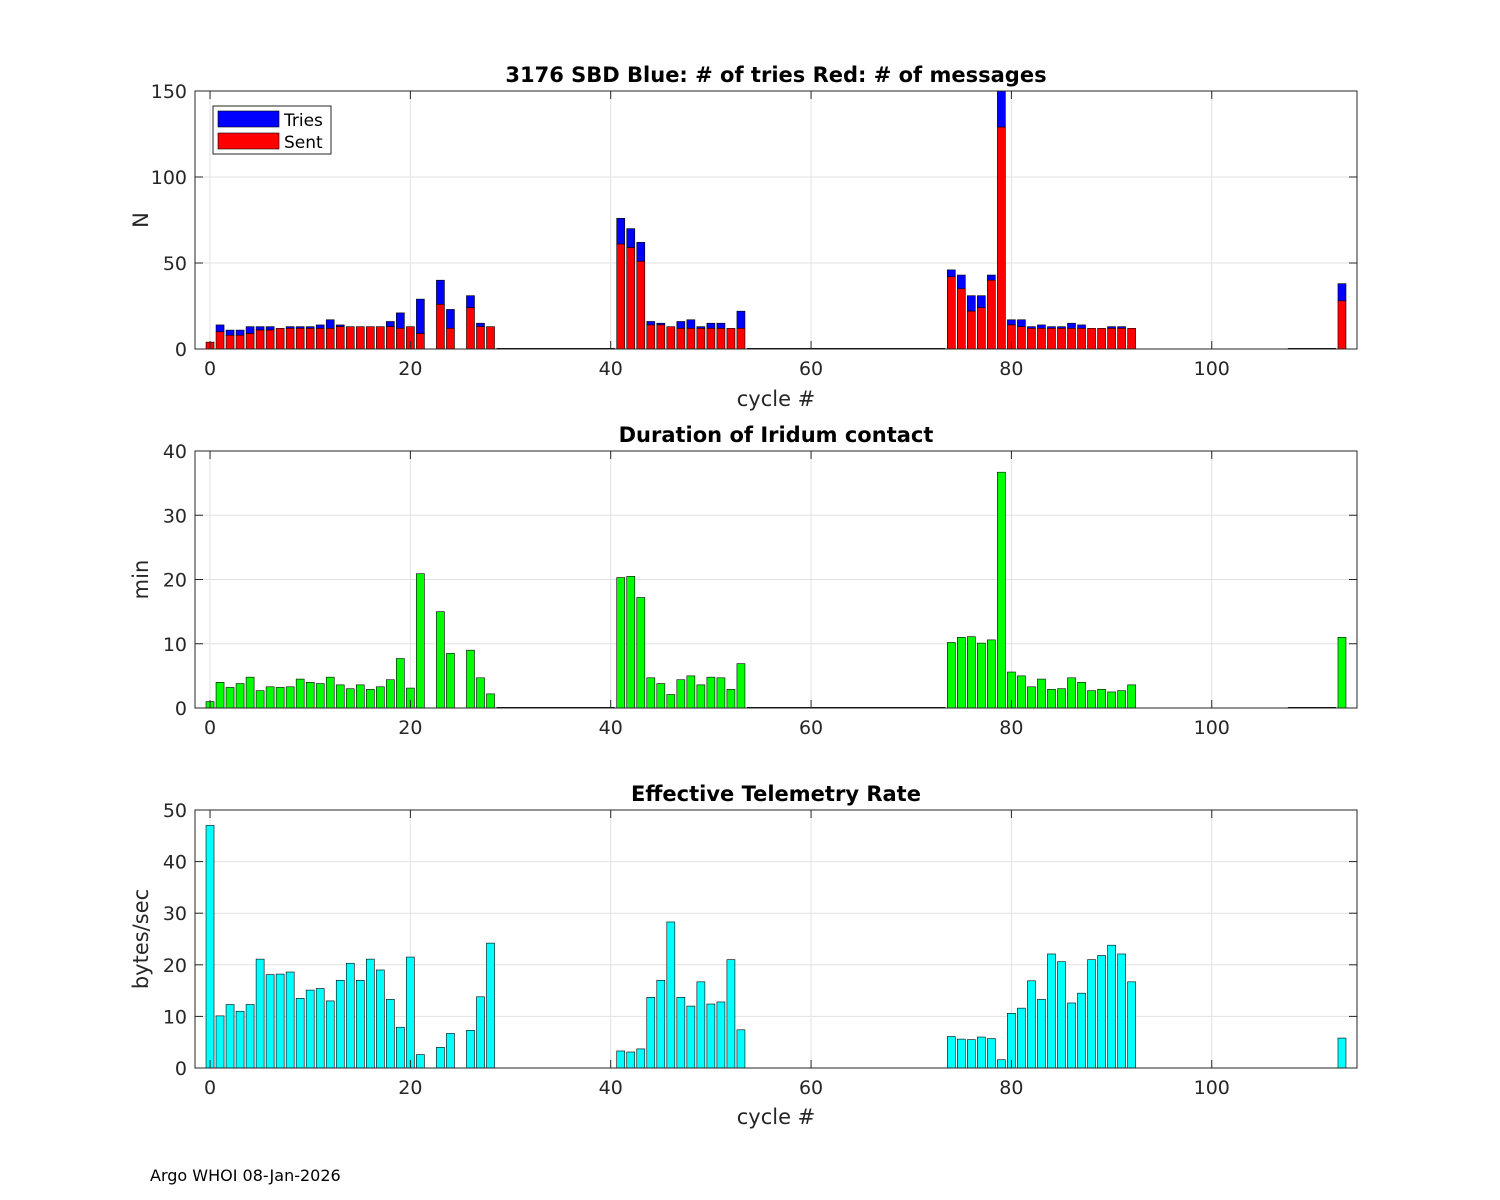 Image resolution: width=1500 pixels, height=1200 pixels. Describe the element at coordinates (175, 811) in the screenshot. I see `y-tick-label: 50` at that location.